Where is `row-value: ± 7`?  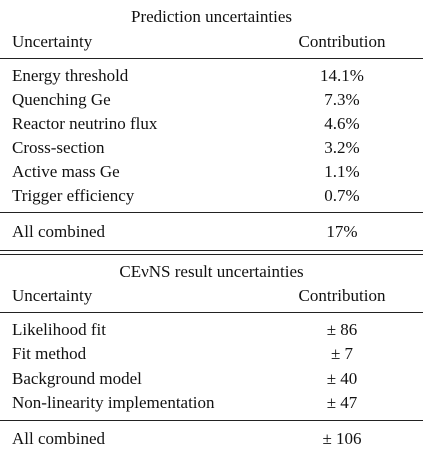
row-value: ± 7 is located at coordinates (342, 354).